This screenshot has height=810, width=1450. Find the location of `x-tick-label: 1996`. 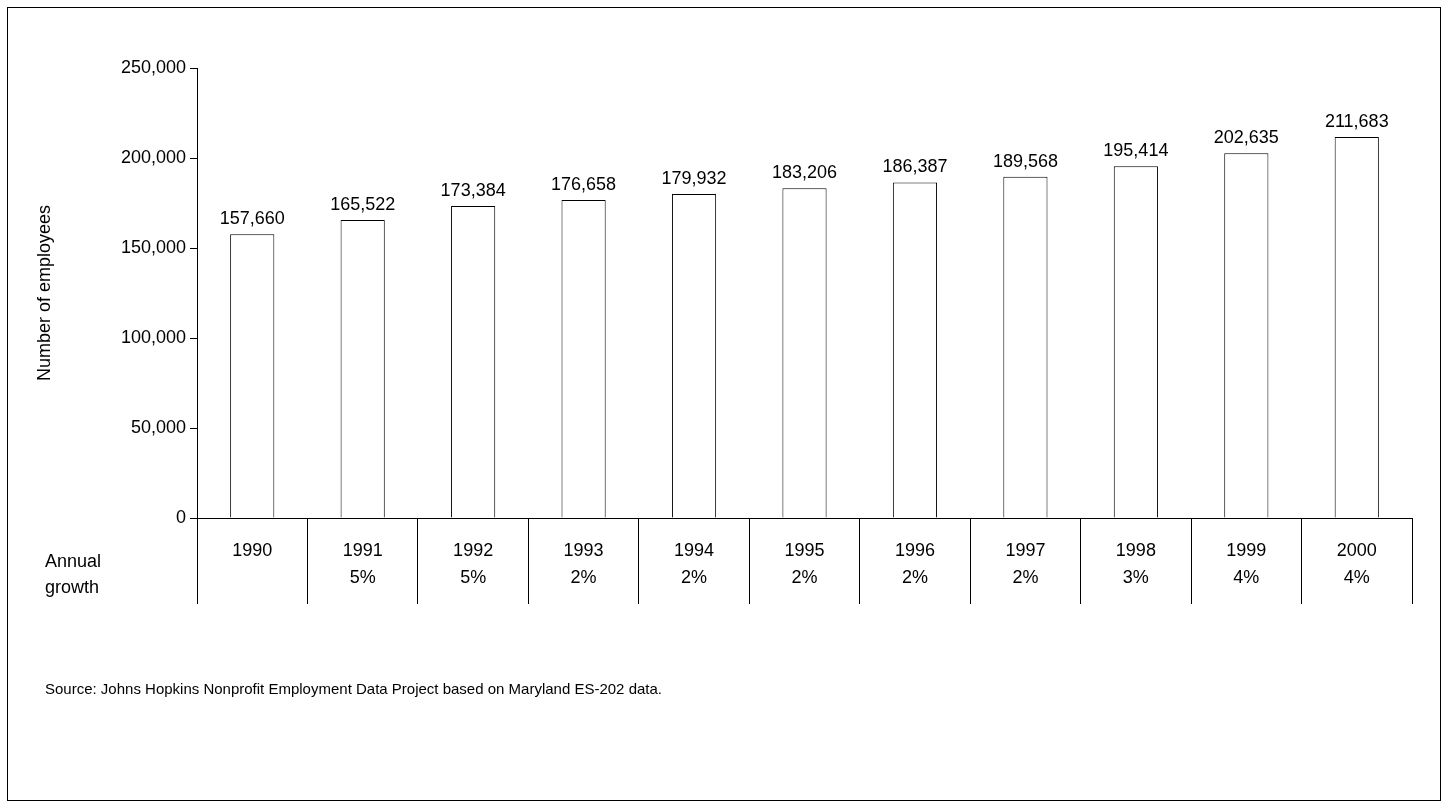

x-tick-label: 1996 is located at coordinates (914, 549).